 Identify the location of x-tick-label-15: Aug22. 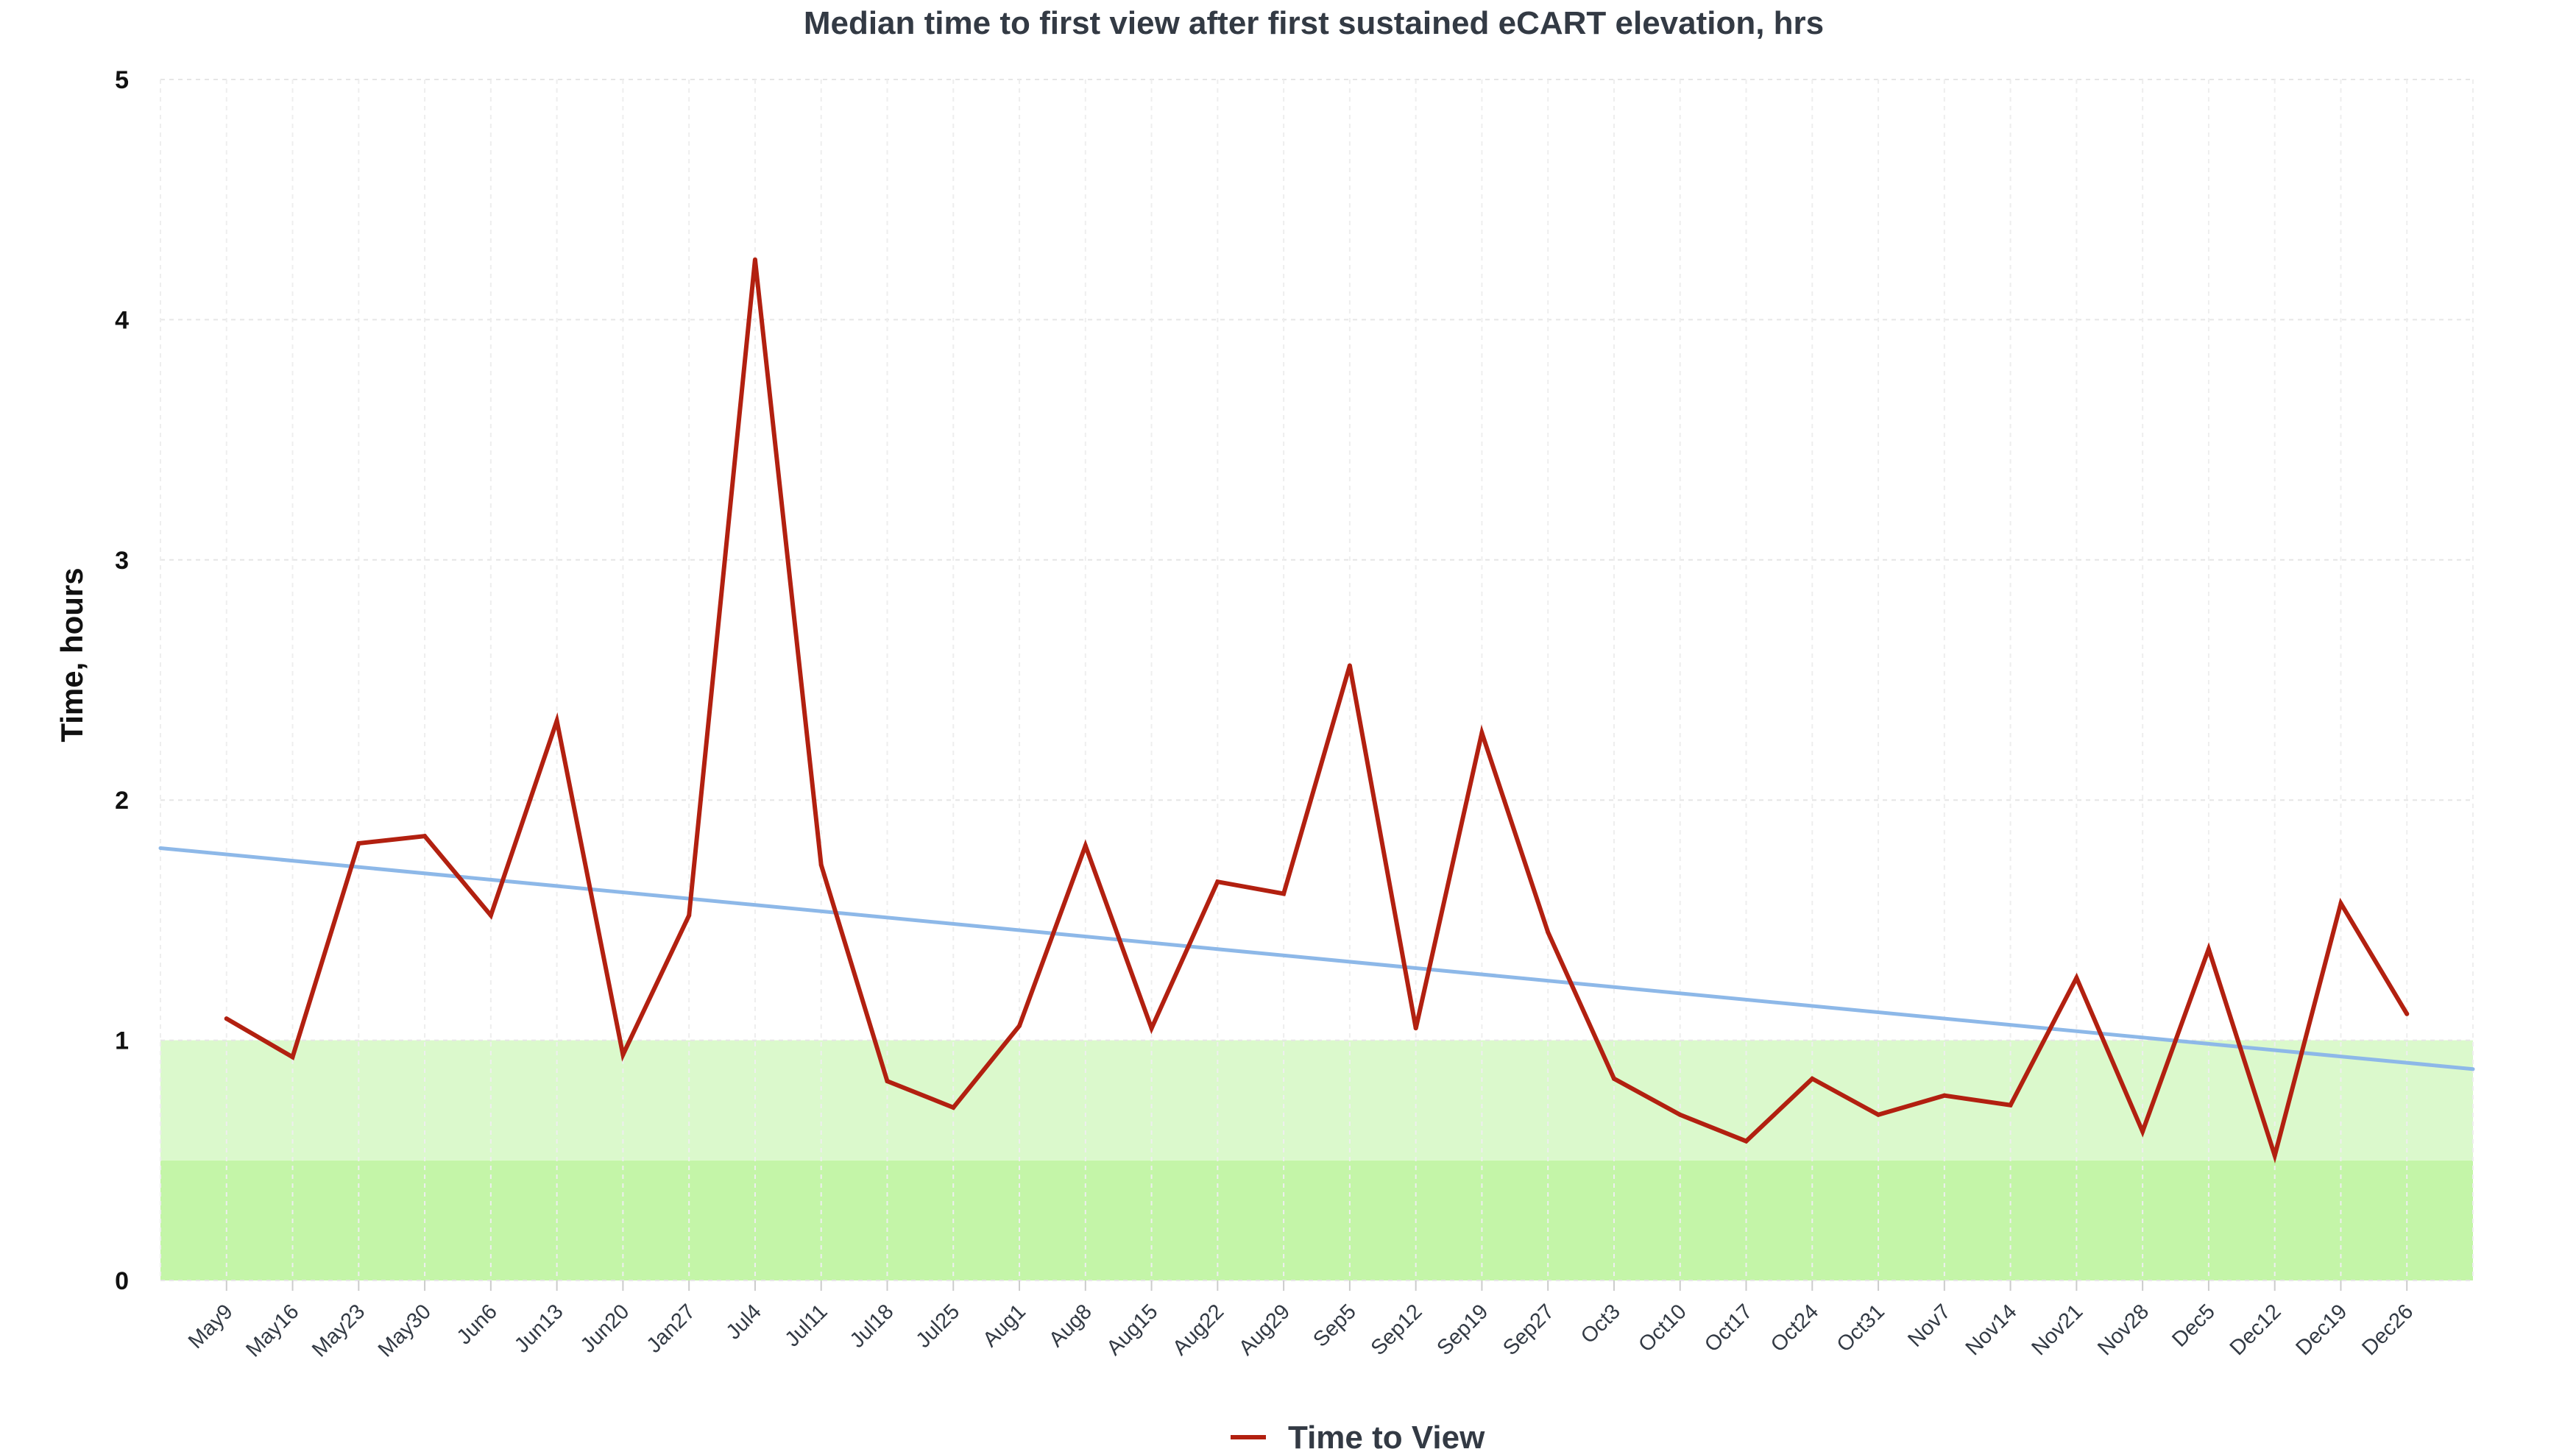
(1198, 1330).